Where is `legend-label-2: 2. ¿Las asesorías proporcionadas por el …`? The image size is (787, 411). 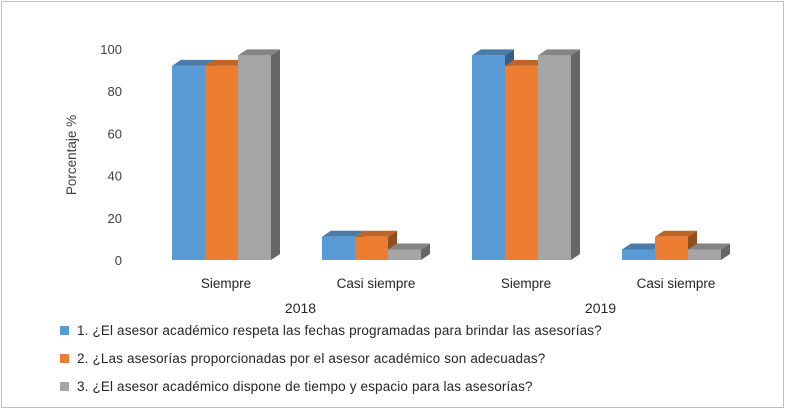 legend-label-2: 2. ¿Las asesorías proporcionadas por el … is located at coordinates (311, 358).